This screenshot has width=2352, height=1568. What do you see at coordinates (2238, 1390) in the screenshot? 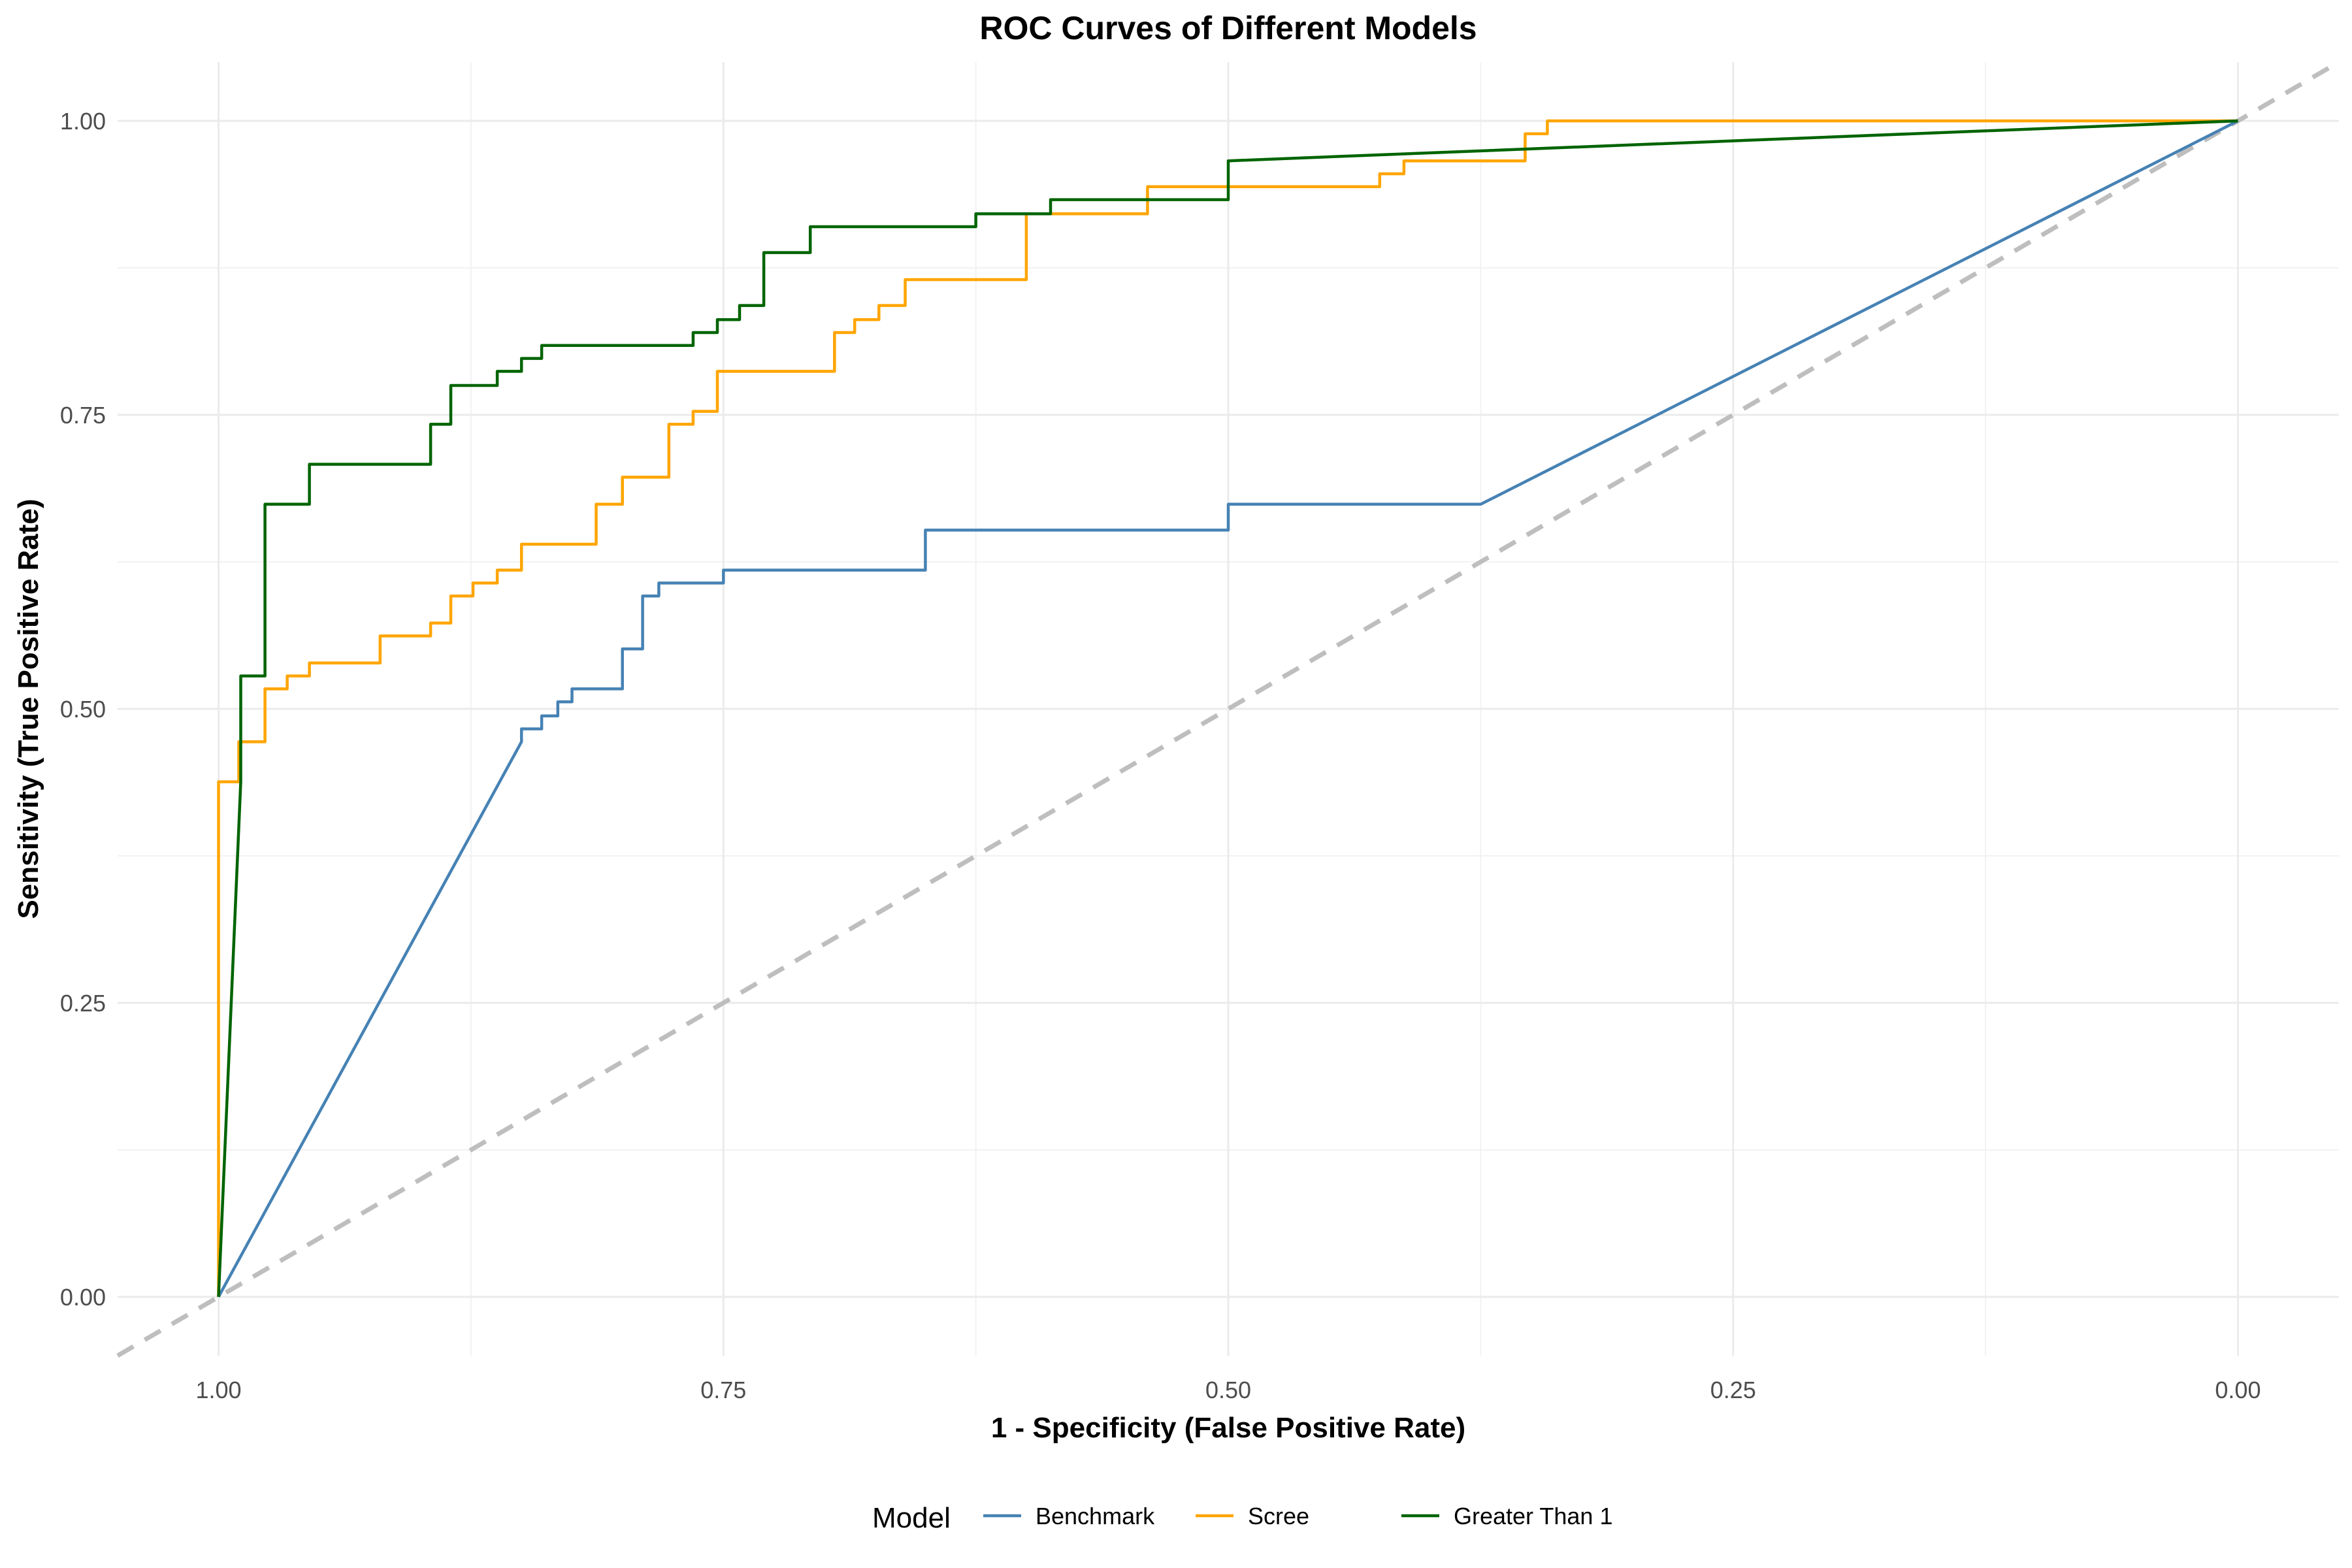
I see `x-tick-label: 0.00` at bounding box center [2238, 1390].